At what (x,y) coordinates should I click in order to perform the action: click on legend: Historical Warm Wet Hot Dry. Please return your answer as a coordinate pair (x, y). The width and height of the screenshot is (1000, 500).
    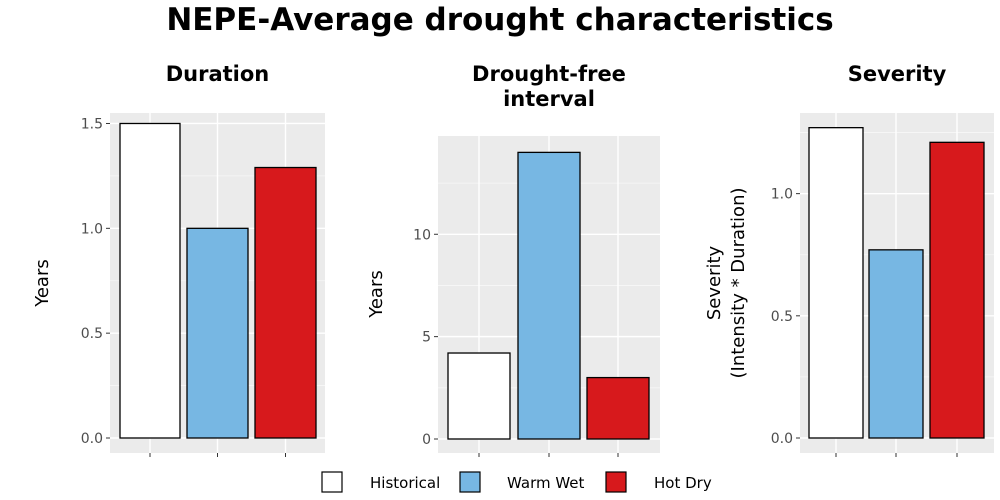
    Looking at the image, I should click on (516, 482).